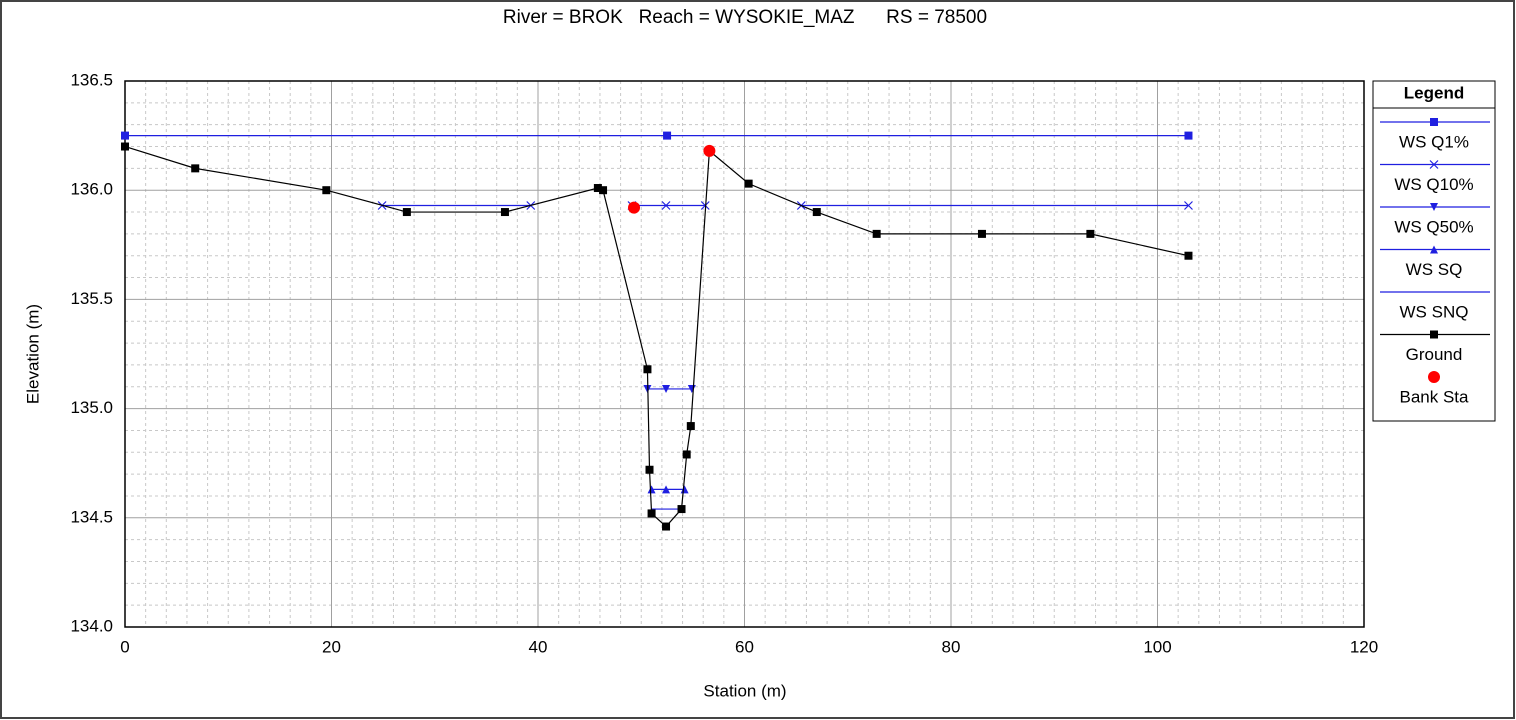 Image resolution: width=1516 pixels, height=720 pixels. I want to click on legend-label: WS SQ, so click(1434, 269).